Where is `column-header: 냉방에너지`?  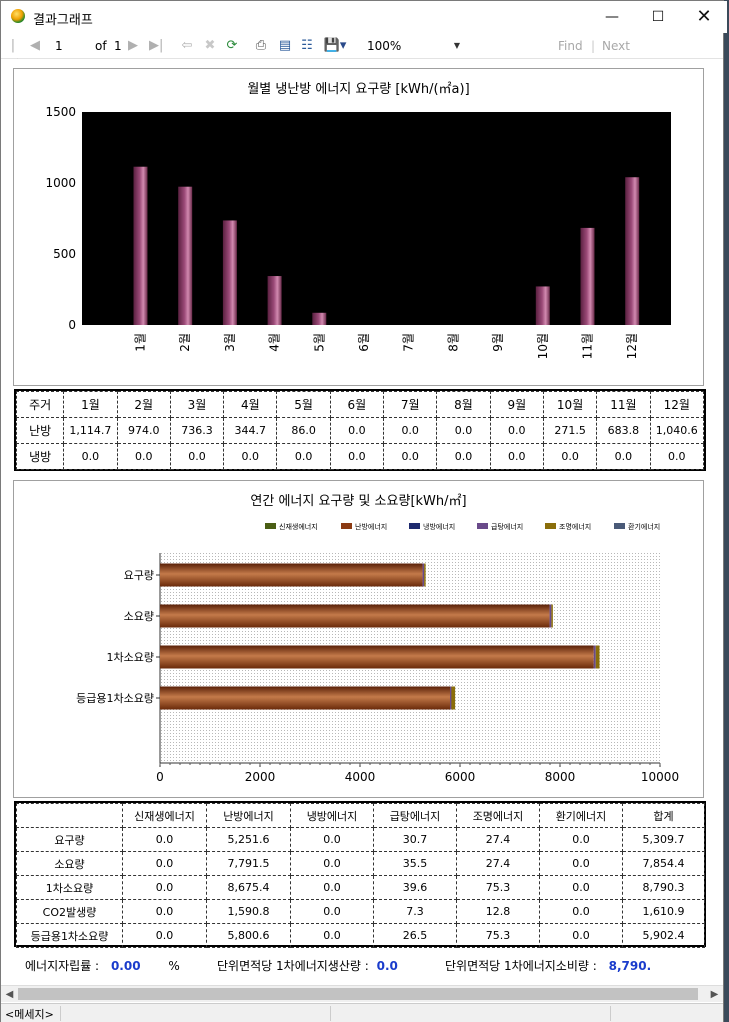 column-header: 냉방에너지 is located at coordinates (332, 815).